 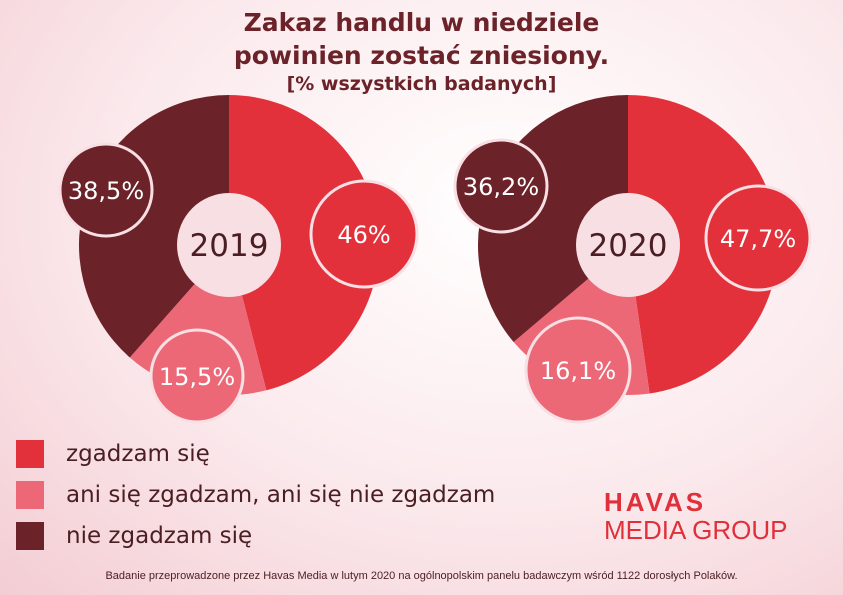 I want to click on value-bubble-2019-neutral, so click(x=197, y=376).